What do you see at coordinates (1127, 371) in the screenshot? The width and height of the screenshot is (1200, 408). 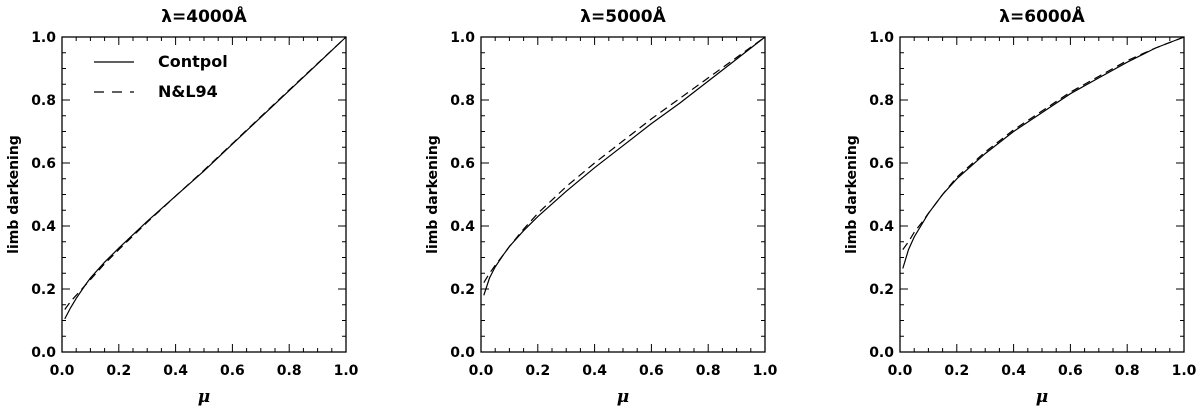 I see `panel-3-x-tick-label: 0.8` at bounding box center [1127, 371].